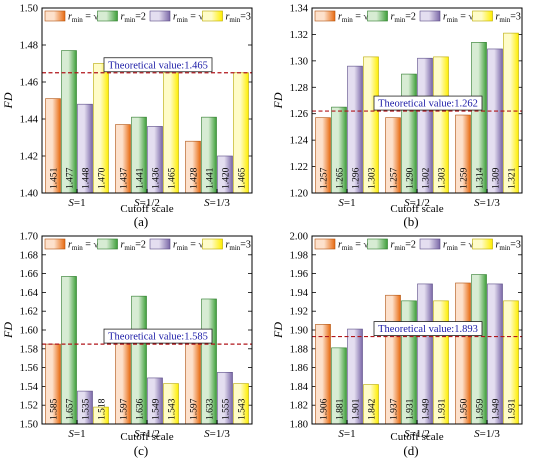 This screenshot has width=550, height=461. What do you see at coordinates (299, 61) in the screenshot?
I see `y-tick-label: 1.30` at bounding box center [299, 61].